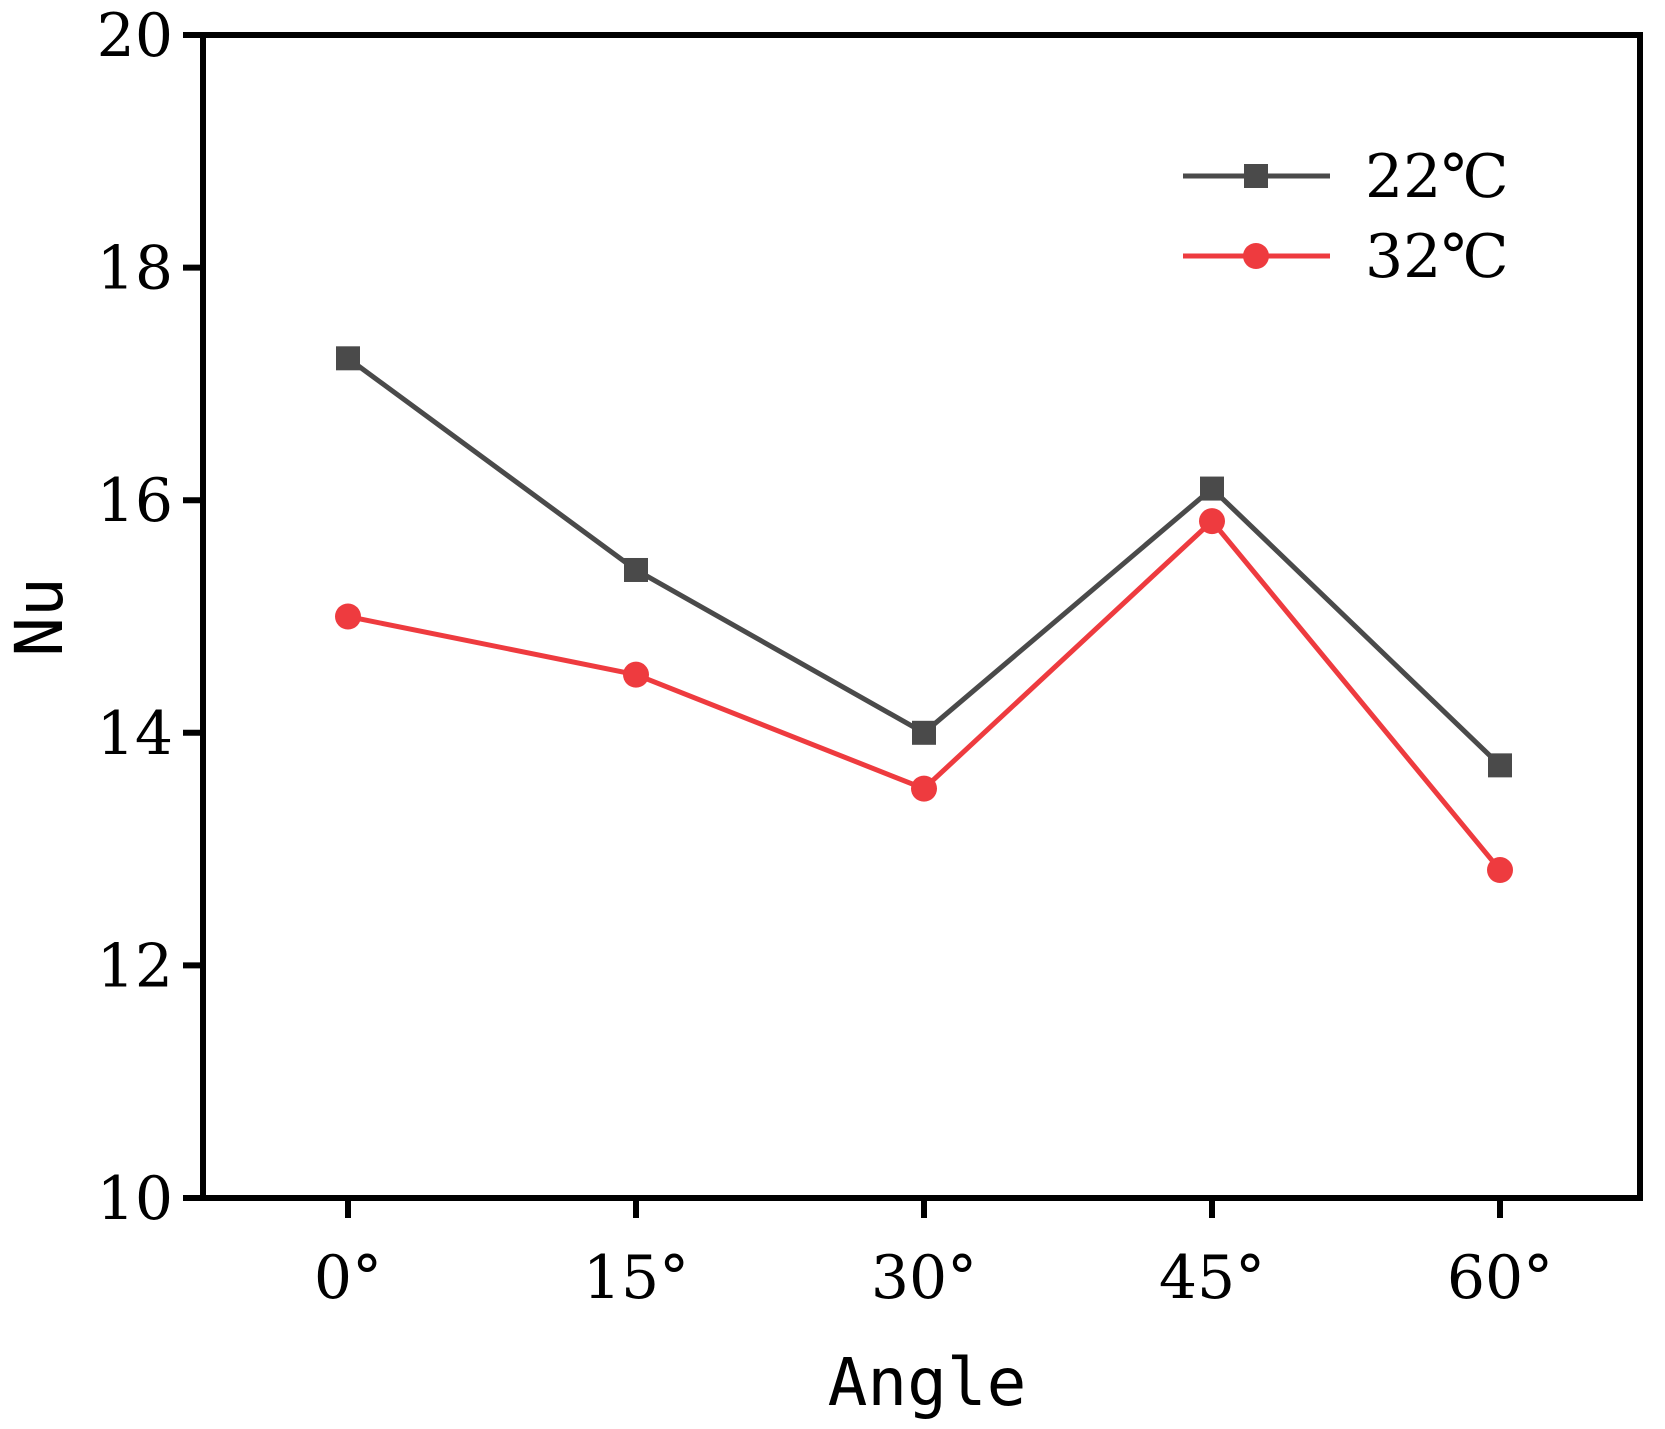 The height and width of the screenshot is (1429, 1665). What do you see at coordinates (1500, 1278) in the screenshot?
I see `x-tick-label: 60°` at bounding box center [1500, 1278].